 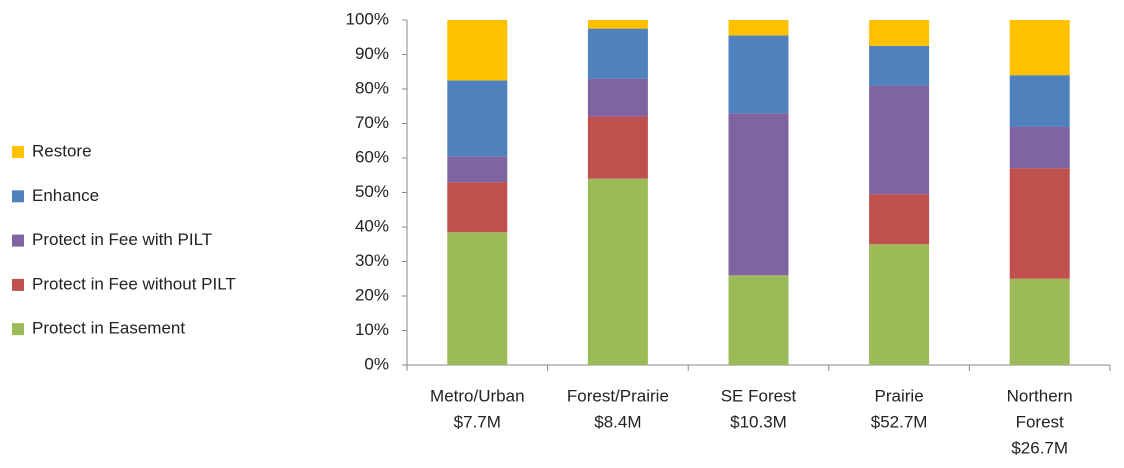 What do you see at coordinates (65, 195) in the screenshot?
I see `legend-label: Enhance` at bounding box center [65, 195].